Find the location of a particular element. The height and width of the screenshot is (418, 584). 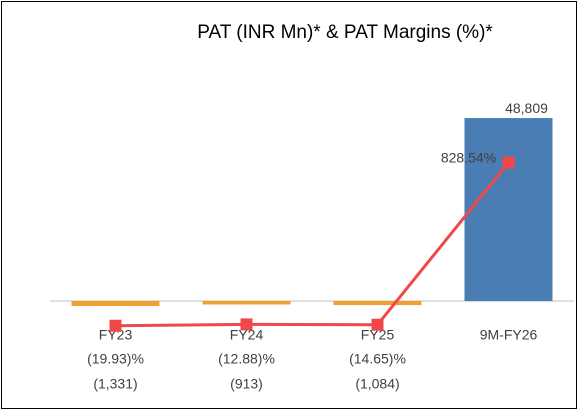

bar-value-label: (1,331) is located at coordinates (115, 384).